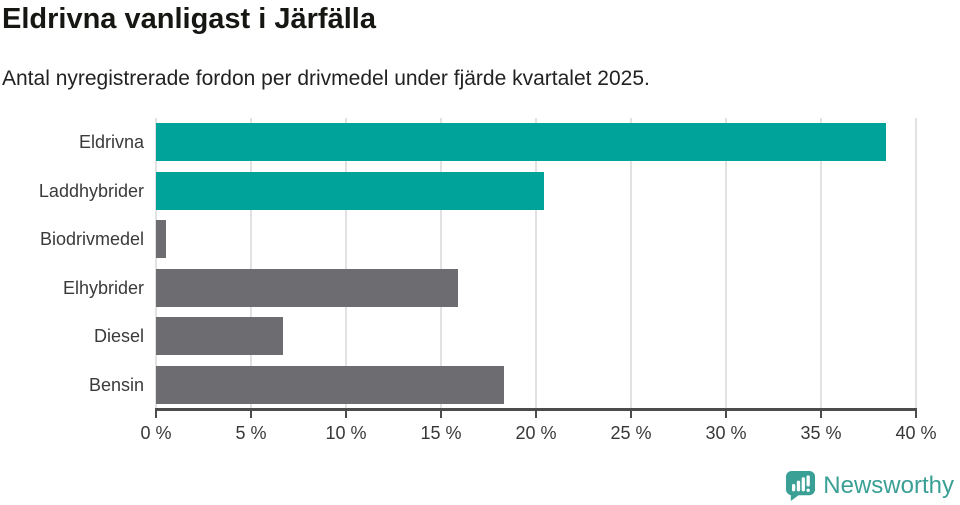 The image size is (960, 505). I want to click on tick-label: 25 %, so click(631, 433).